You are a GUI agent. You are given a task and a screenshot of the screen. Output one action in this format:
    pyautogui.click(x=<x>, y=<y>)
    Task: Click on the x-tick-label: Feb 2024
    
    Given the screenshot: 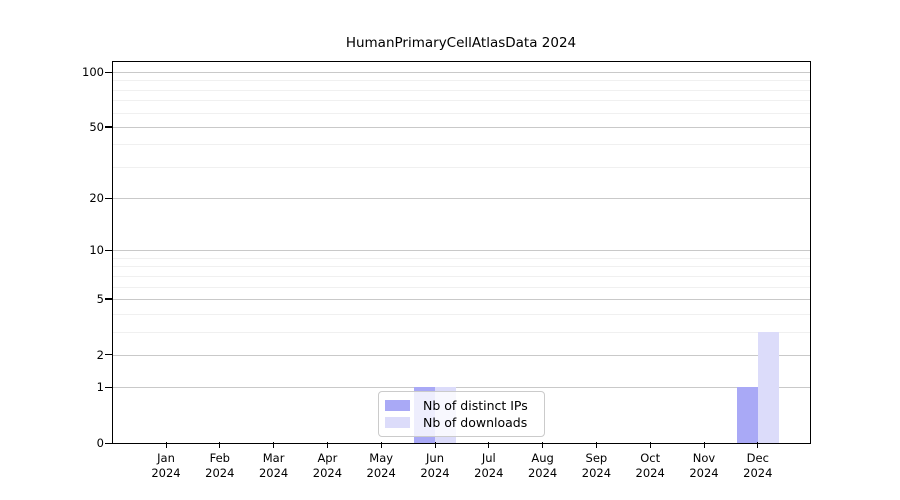 What is the action you would take?
    pyautogui.click(x=220, y=466)
    